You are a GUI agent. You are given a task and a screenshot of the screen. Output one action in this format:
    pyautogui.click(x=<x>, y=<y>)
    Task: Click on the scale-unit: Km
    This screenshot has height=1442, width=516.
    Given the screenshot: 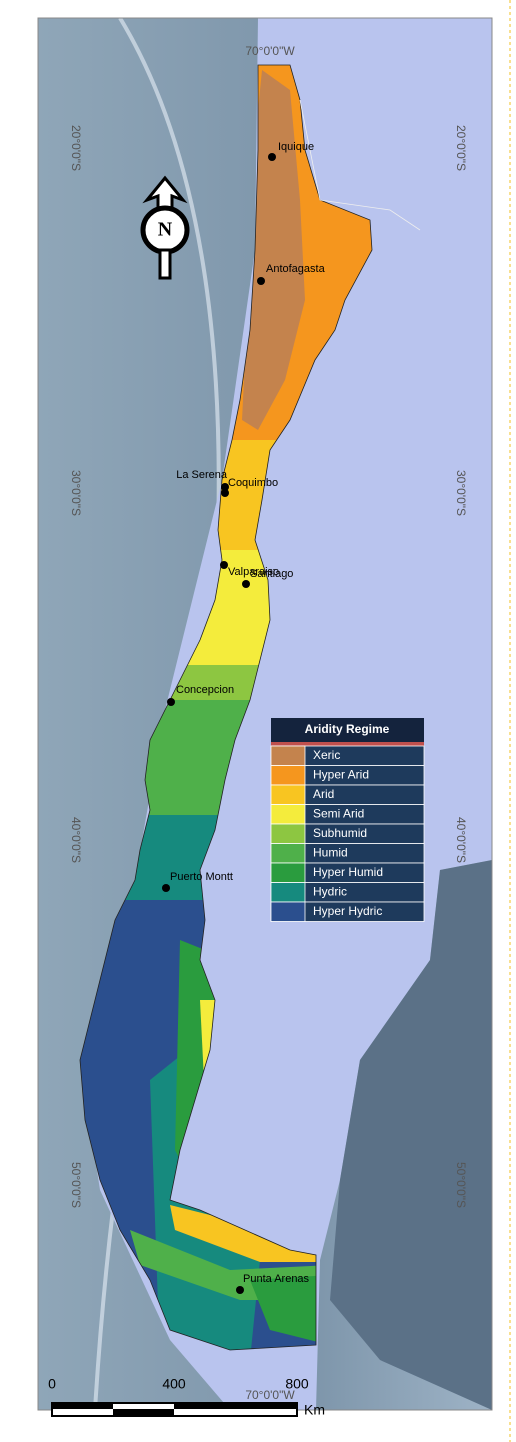 What is the action you would take?
    pyautogui.click(x=314, y=1410)
    